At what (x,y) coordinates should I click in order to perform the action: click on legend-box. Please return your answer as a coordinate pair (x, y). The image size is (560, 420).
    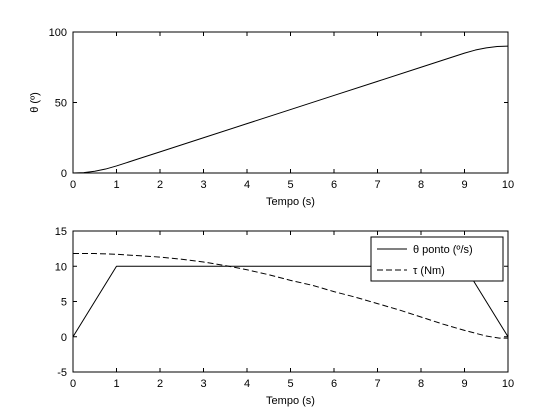
    Looking at the image, I should click on (437, 259).